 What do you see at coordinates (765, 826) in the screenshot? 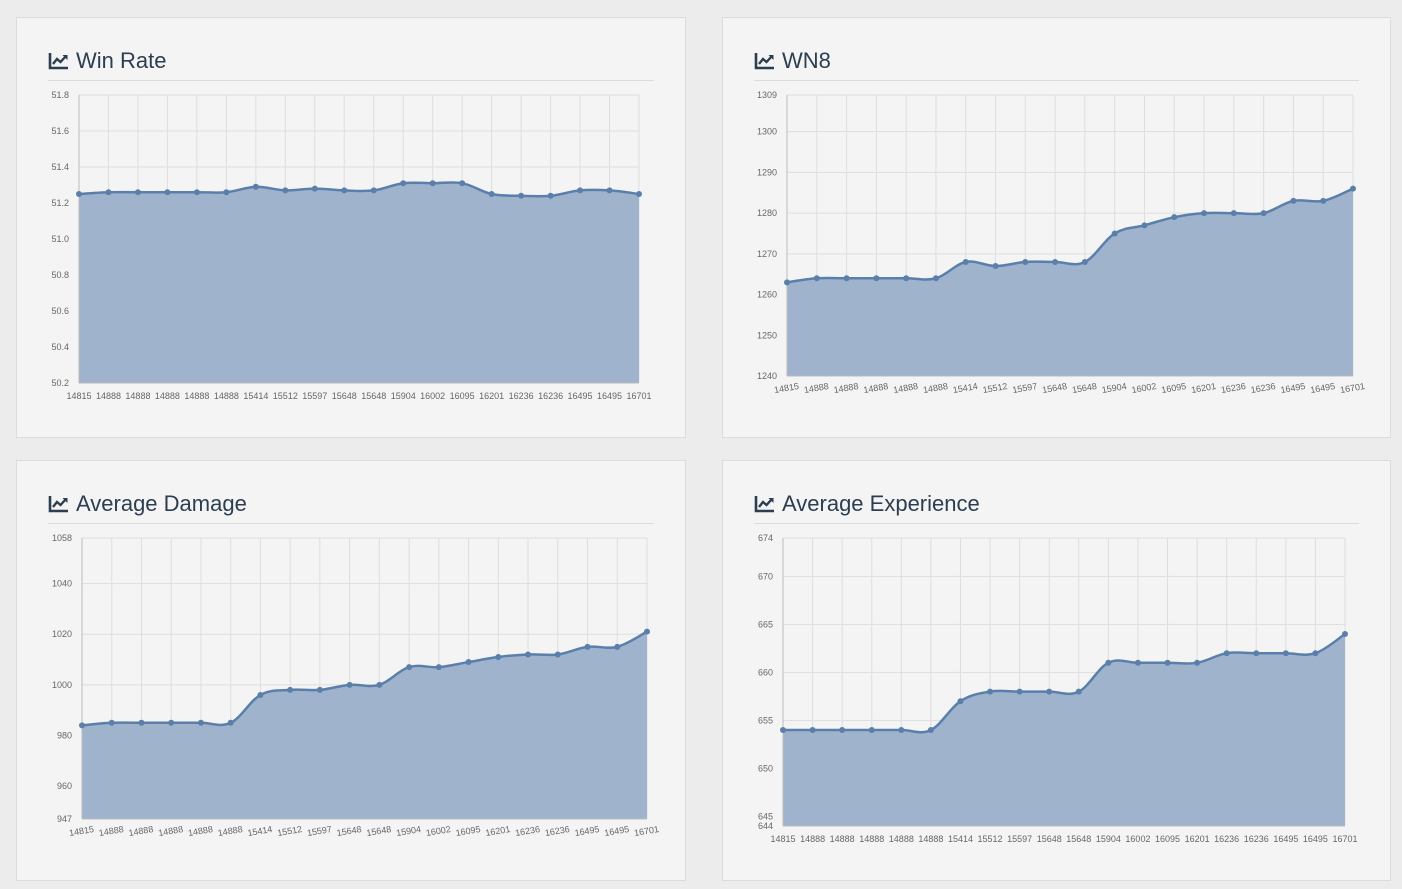
I see `y-tick-label: 644` at bounding box center [765, 826].